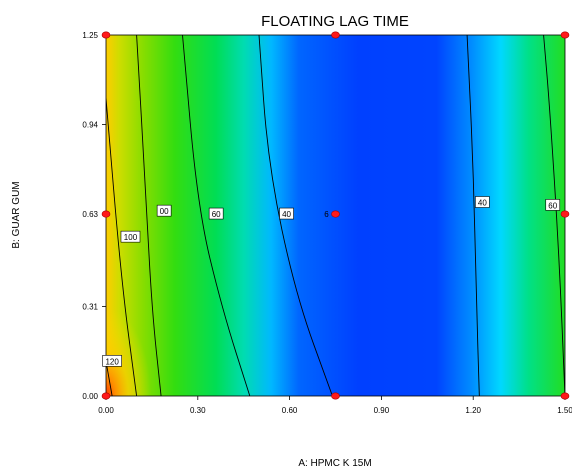 Image resolution: width=572 pixels, height=473 pixels. What do you see at coordinates (334, 463) in the screenshot?
I see `x-axis-label: A: HPMC K 15M` at bounding box center [334, 463].